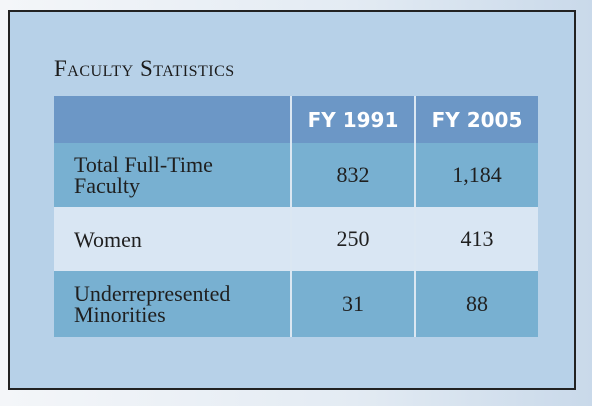 The height and width of the screenshot is (406, 592). Describe the element at coordinates (476, 175) in the screenshot. I see `cell: 1,184` at that location.